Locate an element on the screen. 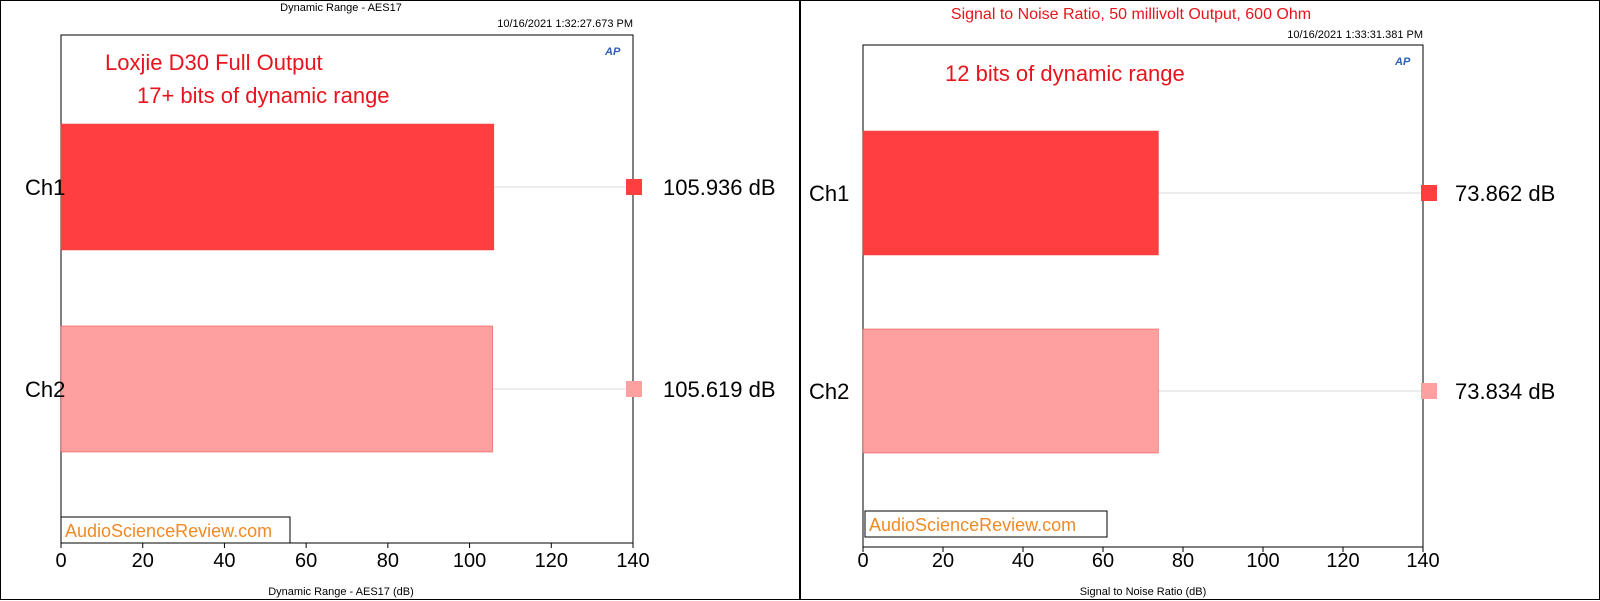  value-label-ch1: 105.936 dB is located at coordinates (719, 187).